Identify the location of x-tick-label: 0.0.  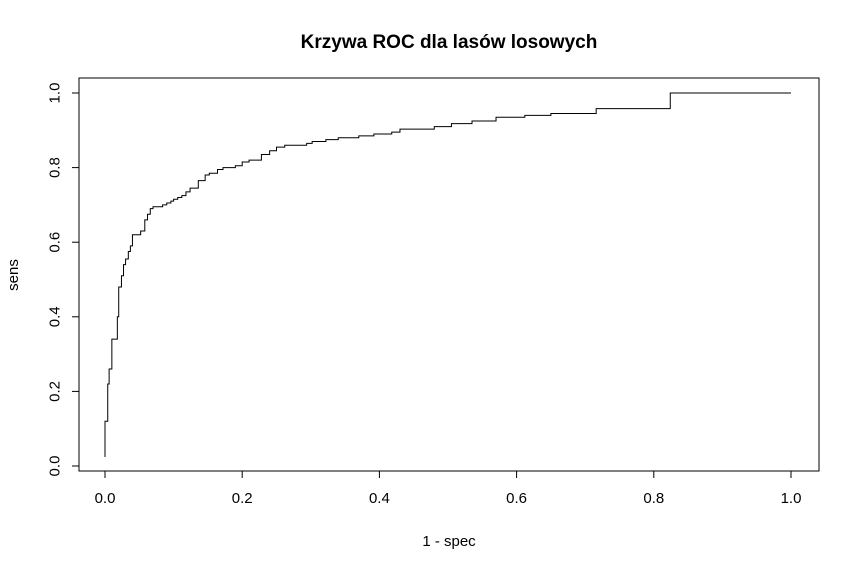
(105, 498).